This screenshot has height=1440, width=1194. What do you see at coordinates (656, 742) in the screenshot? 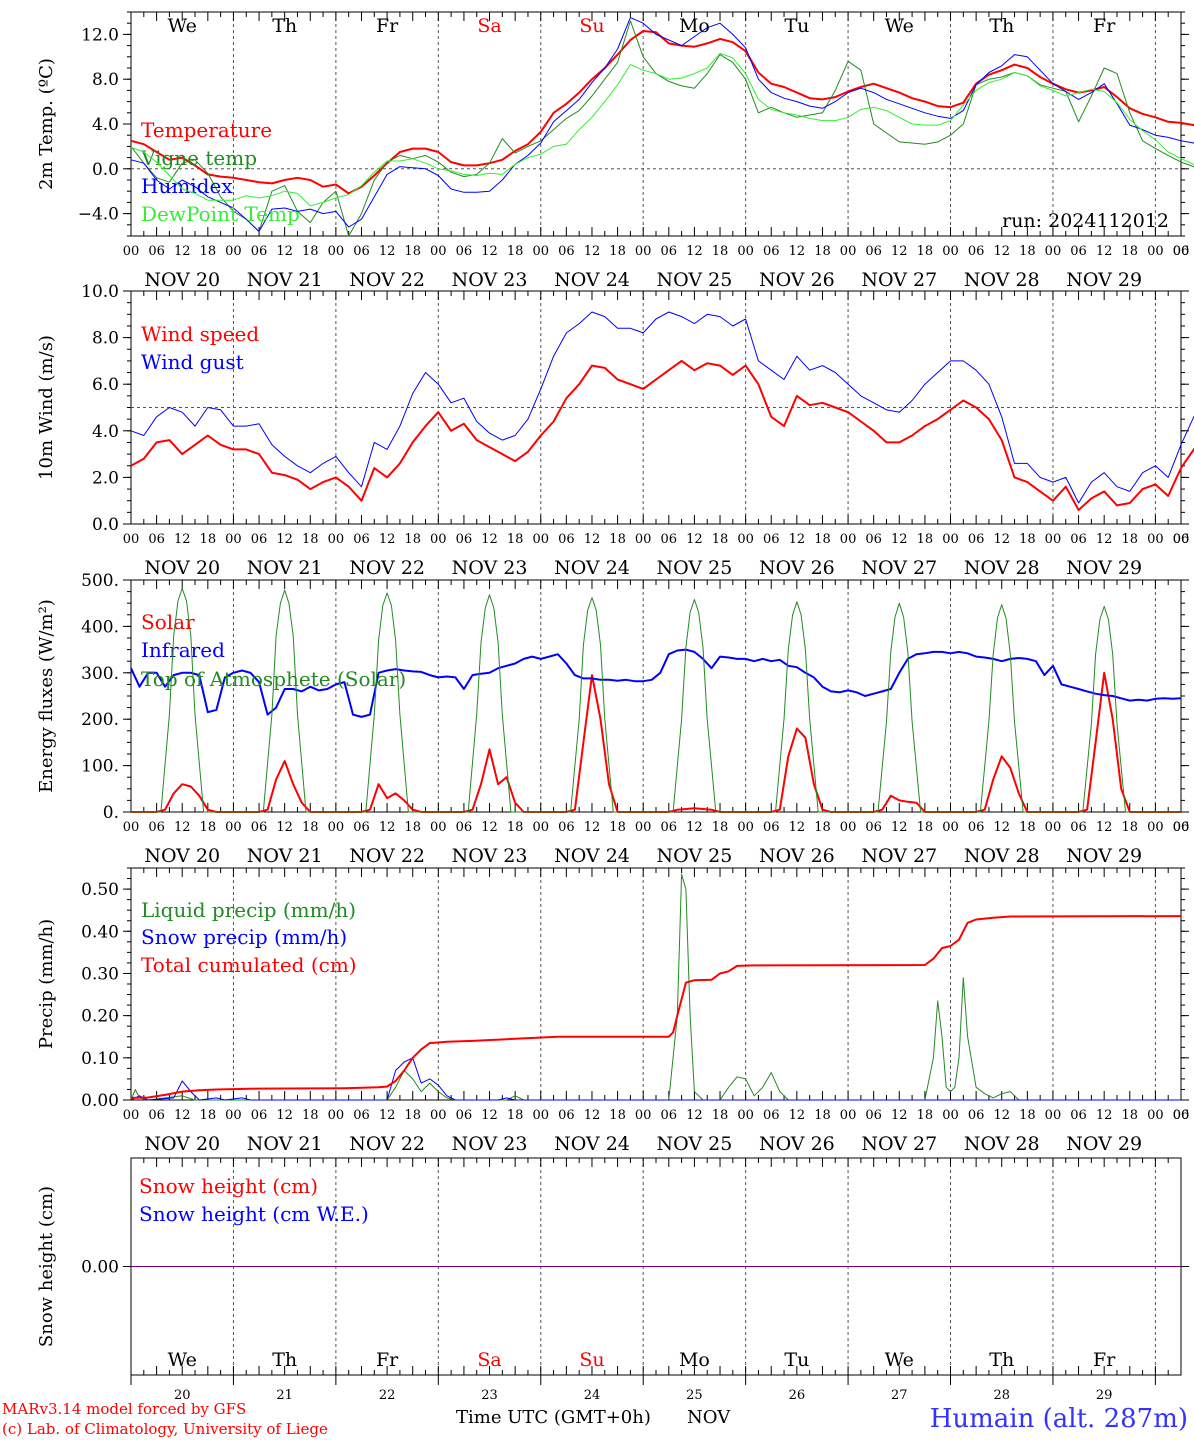
I see `series-solar` at bounding box center [656, 742].